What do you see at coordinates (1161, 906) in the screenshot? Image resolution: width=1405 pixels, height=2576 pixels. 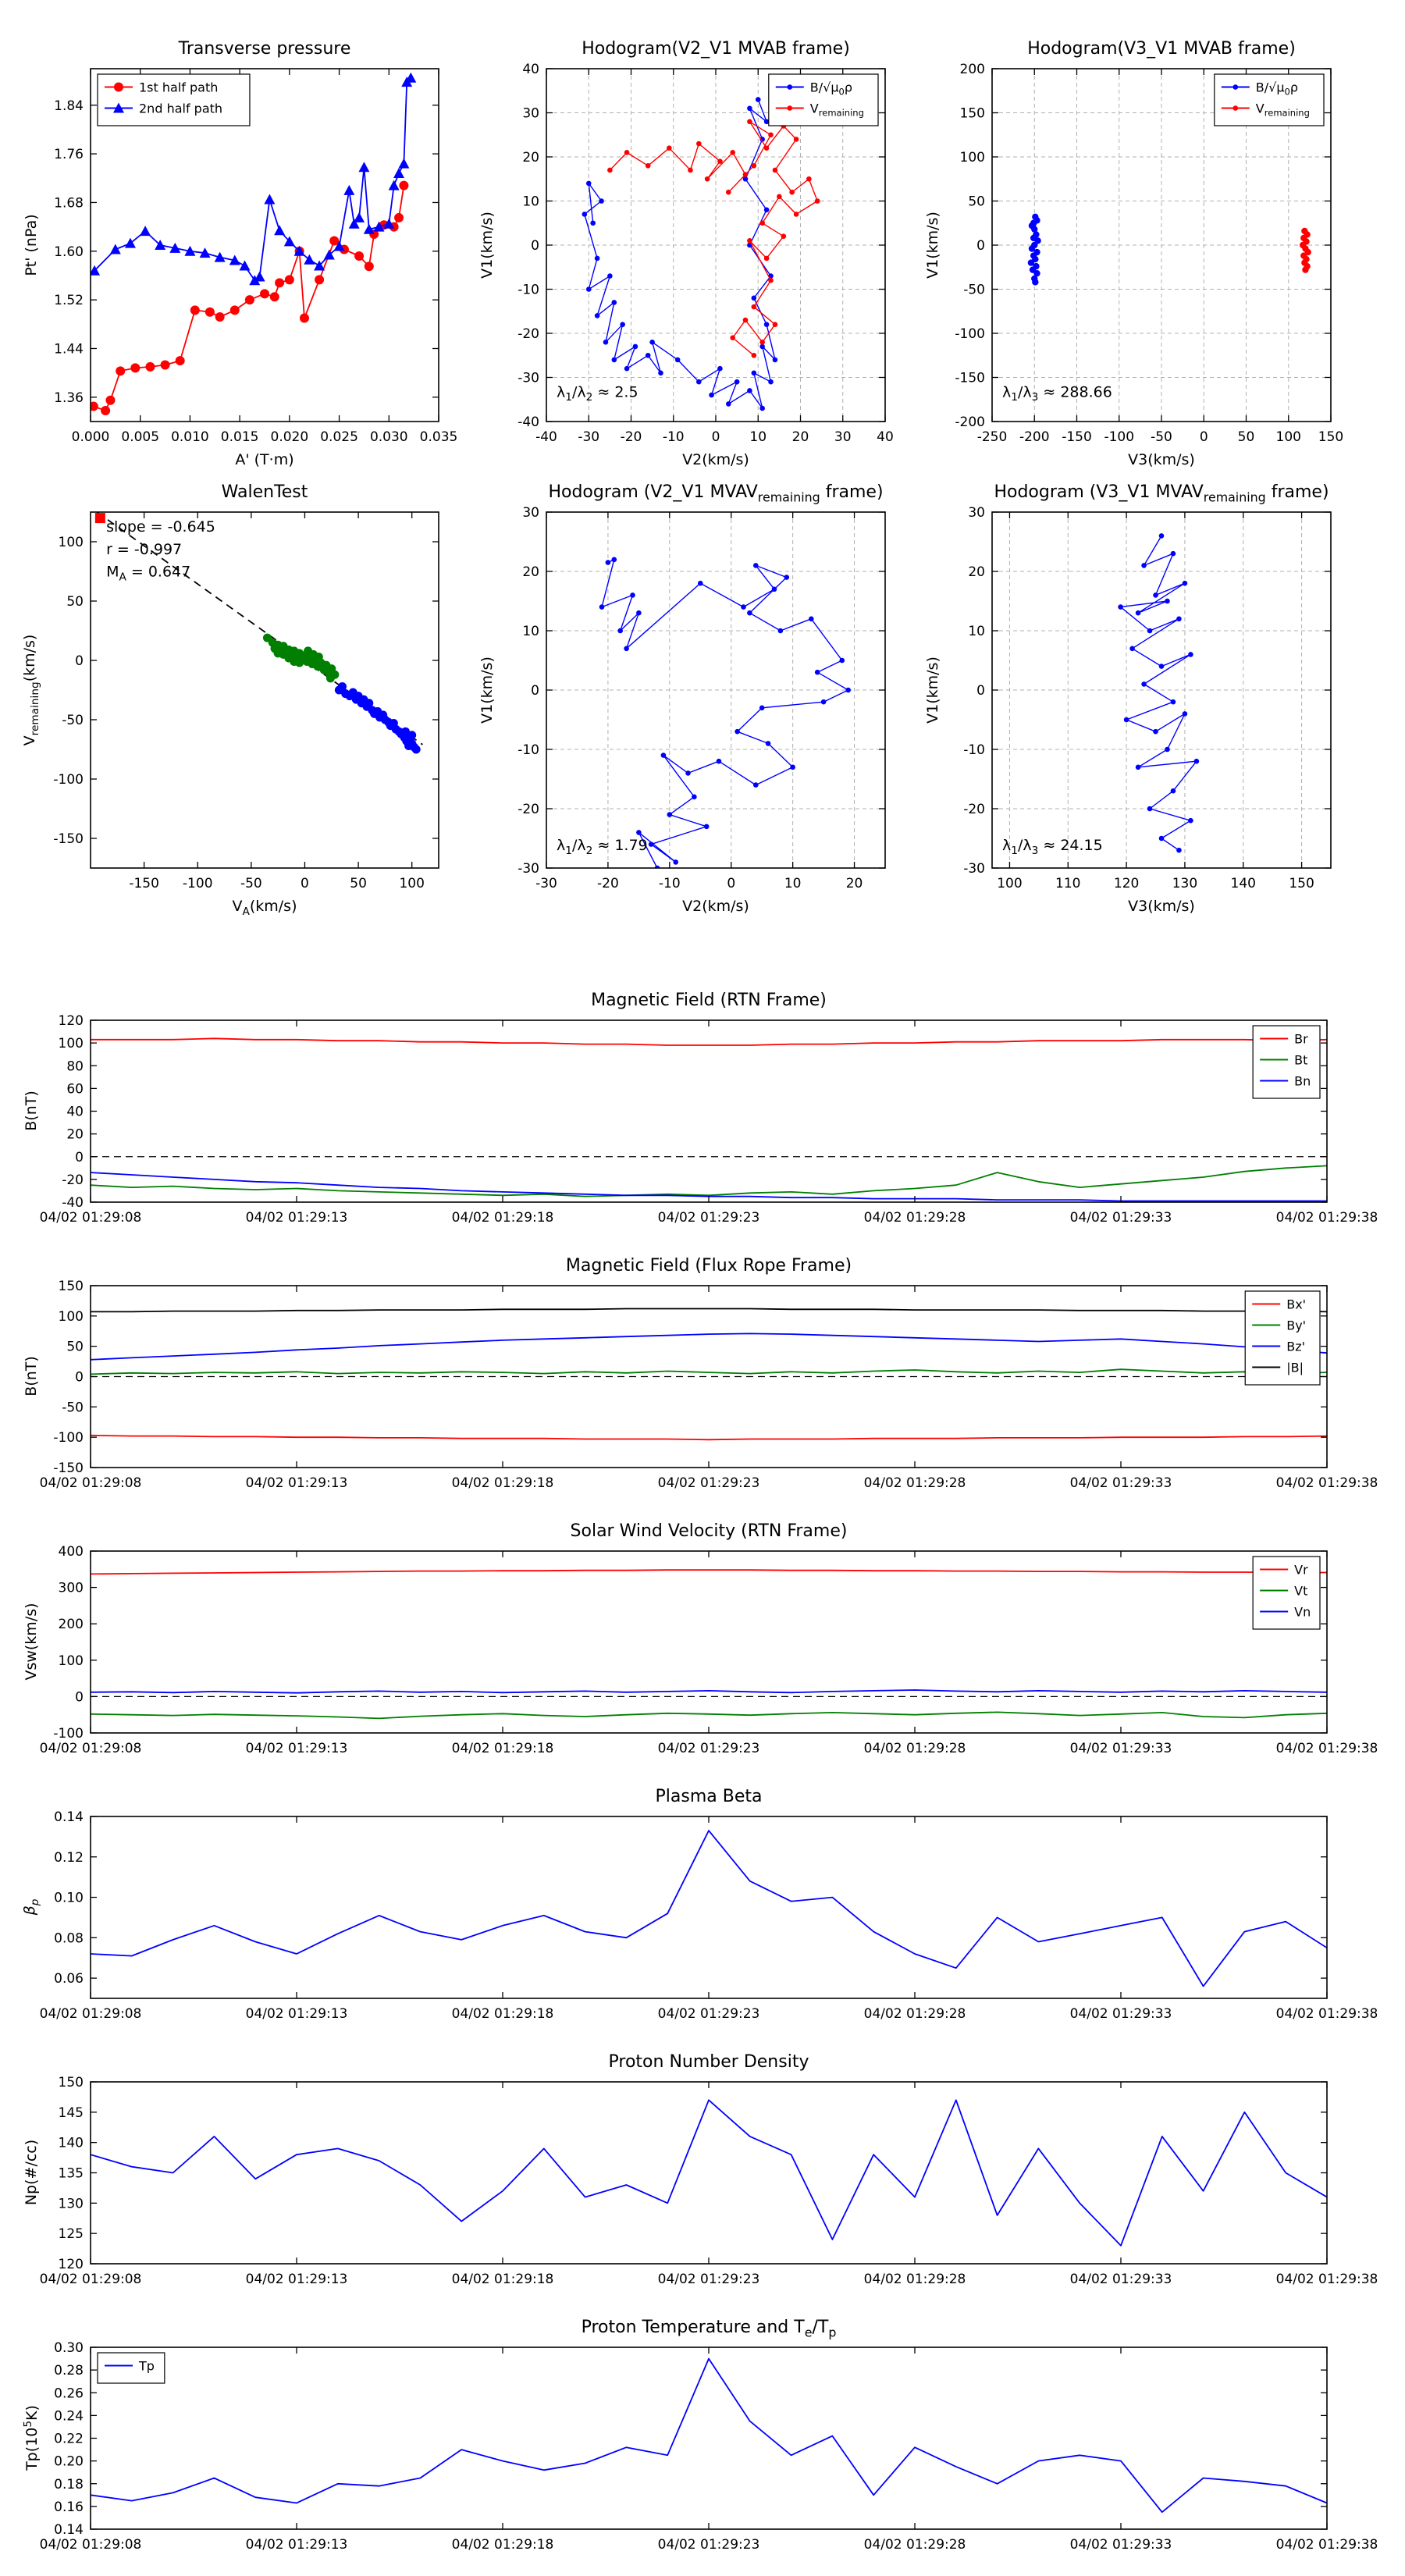 I see `xlabel-hodogram-v3v1-mvav: V3(km/s)` at bounding box center [1161, 906].